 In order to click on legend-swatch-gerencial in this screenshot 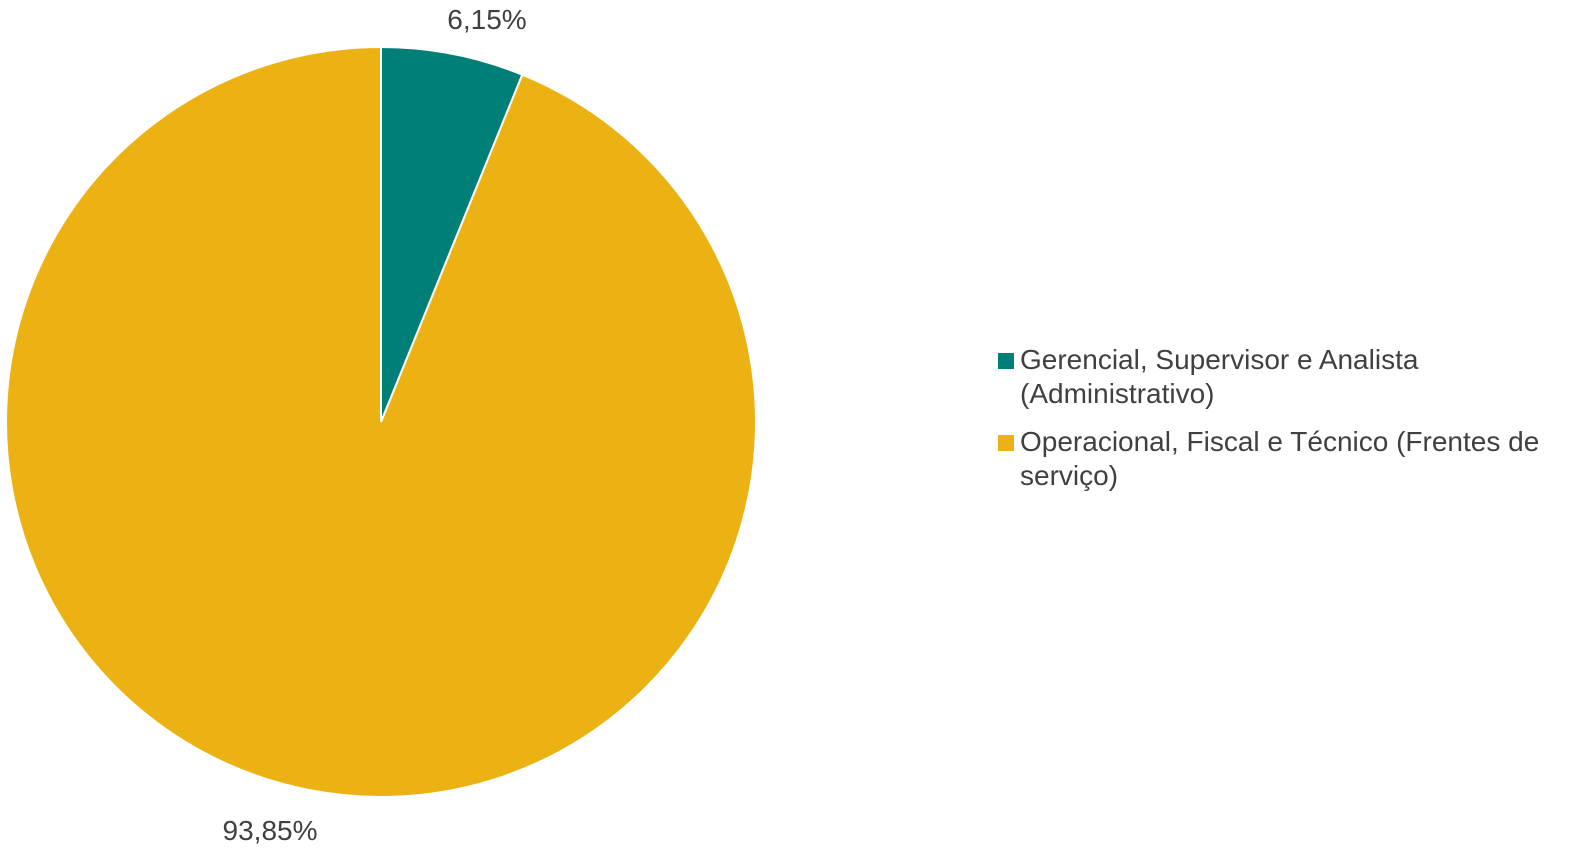, I will do `click(1006, 361)`.